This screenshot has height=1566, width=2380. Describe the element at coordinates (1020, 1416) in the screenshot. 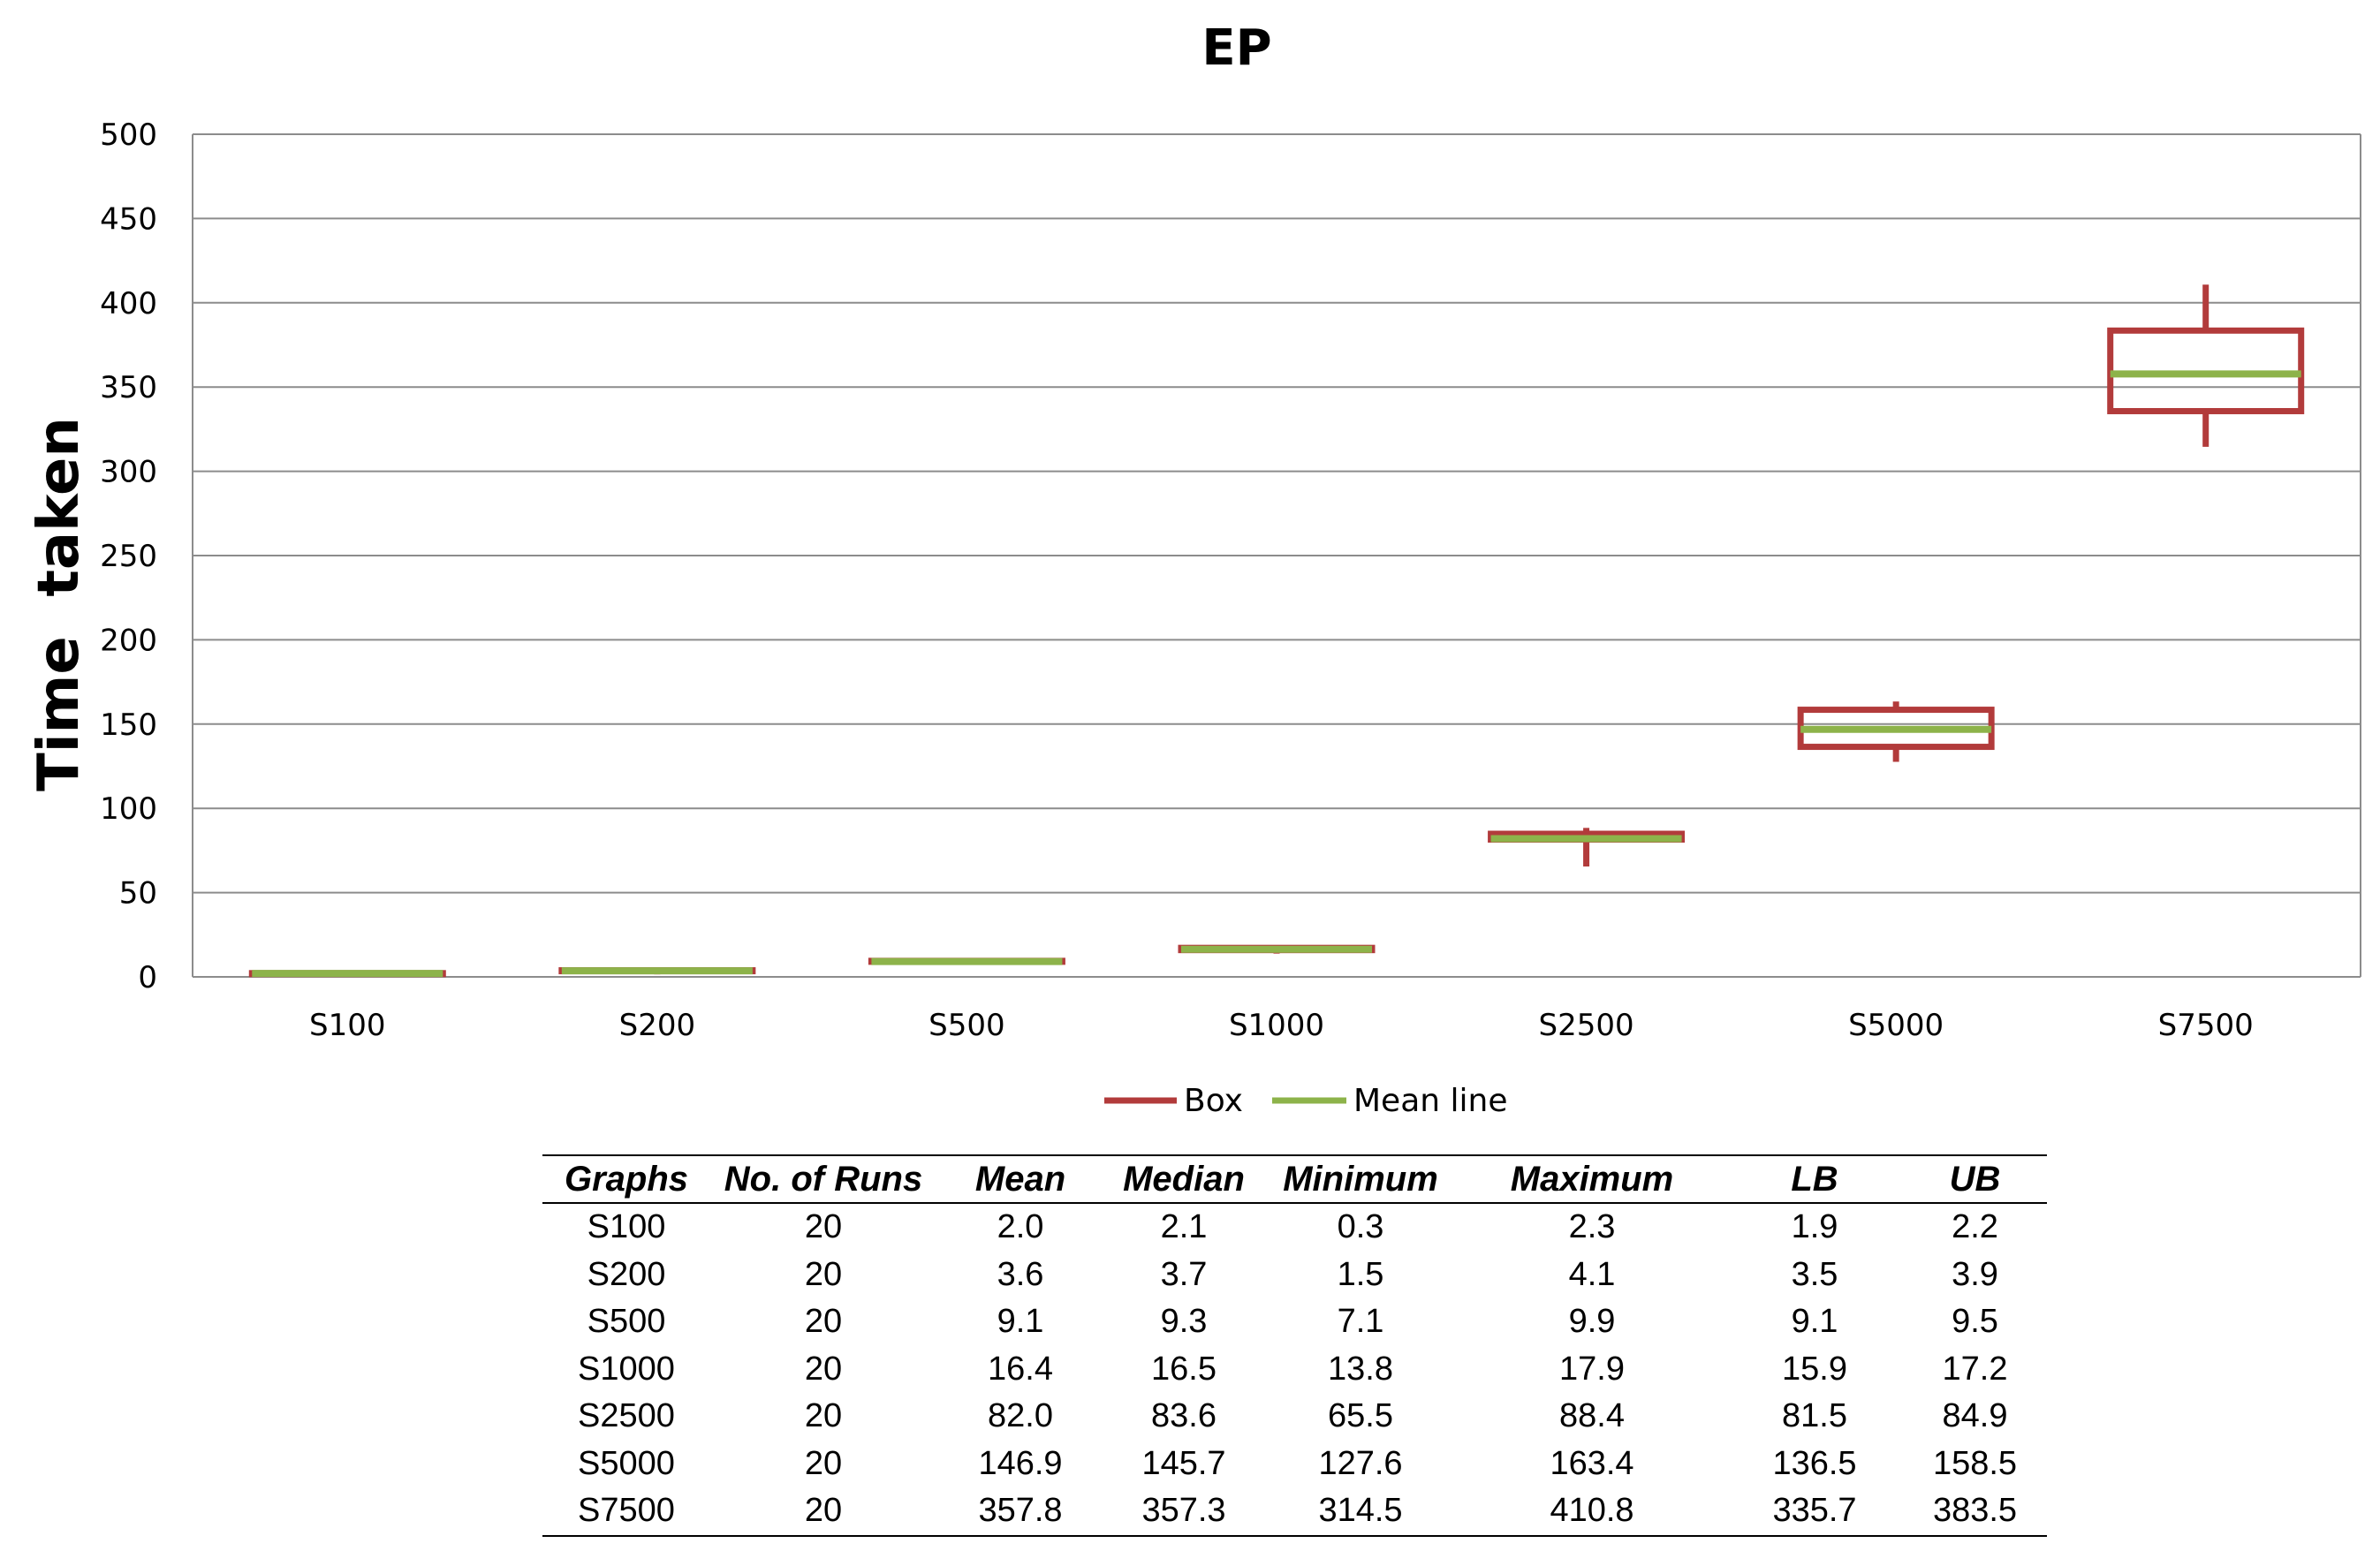

I see `cell-mean: 82.0` at that location.